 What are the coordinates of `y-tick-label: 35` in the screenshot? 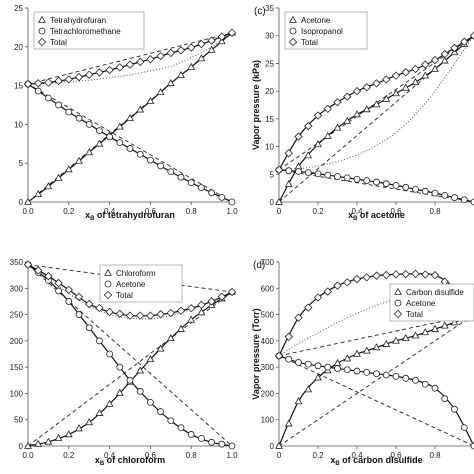 It's located at (269, 8).